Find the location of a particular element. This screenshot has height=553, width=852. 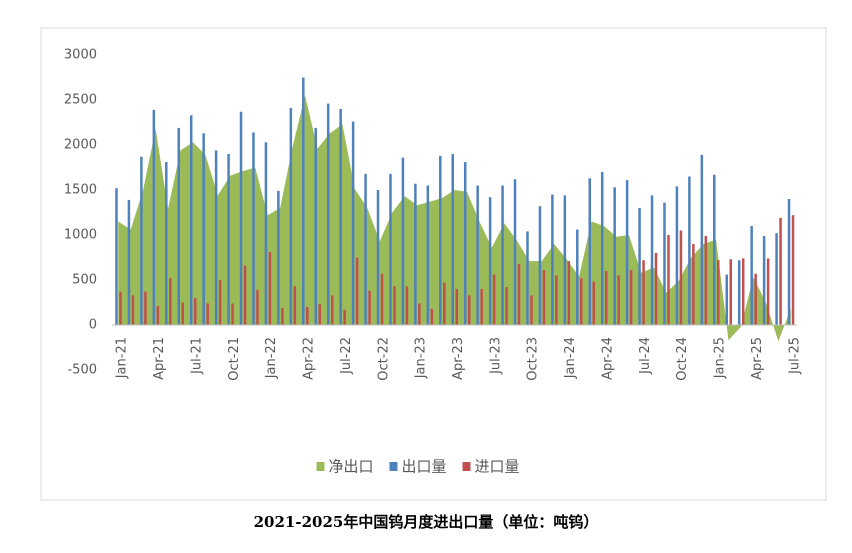

x-tick-label: Jan-25 is located at coordinates (720, 358).